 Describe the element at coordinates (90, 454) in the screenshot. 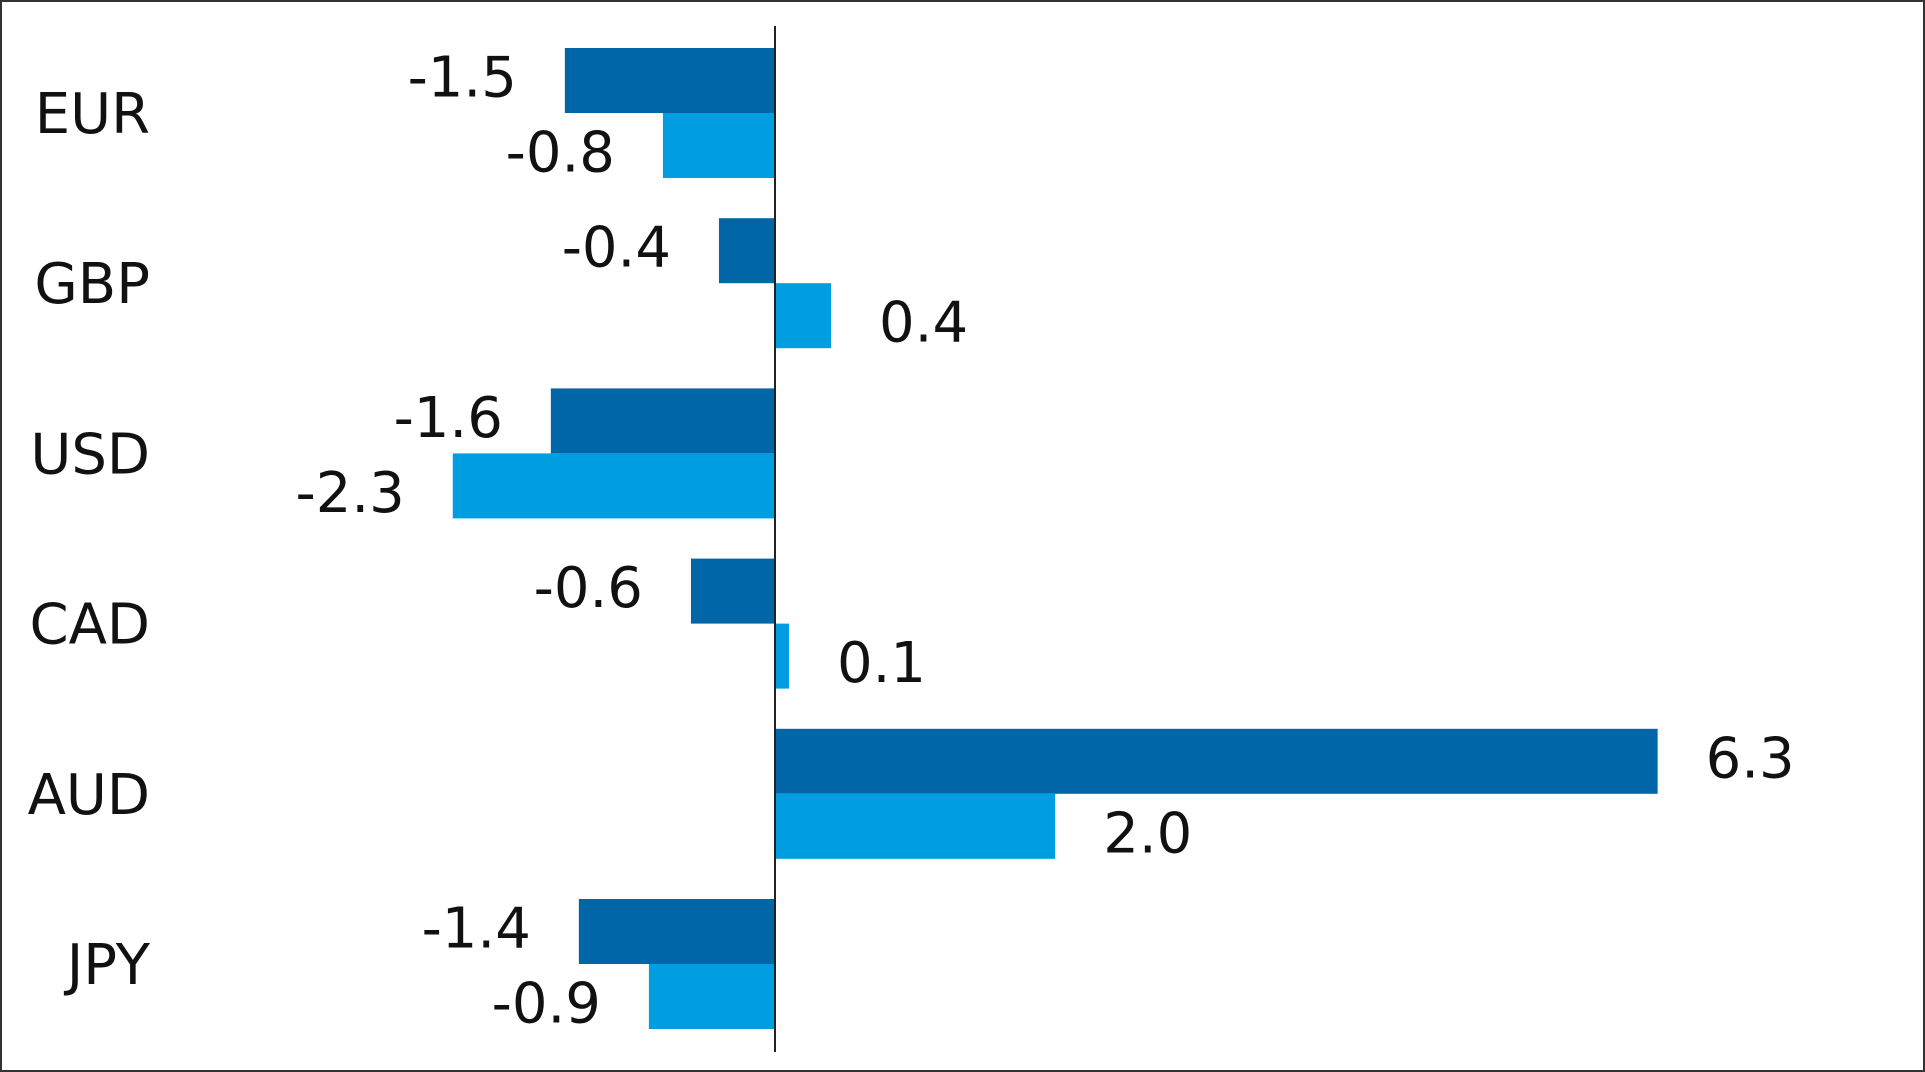

I see `category-label-usd: USD` at that location.